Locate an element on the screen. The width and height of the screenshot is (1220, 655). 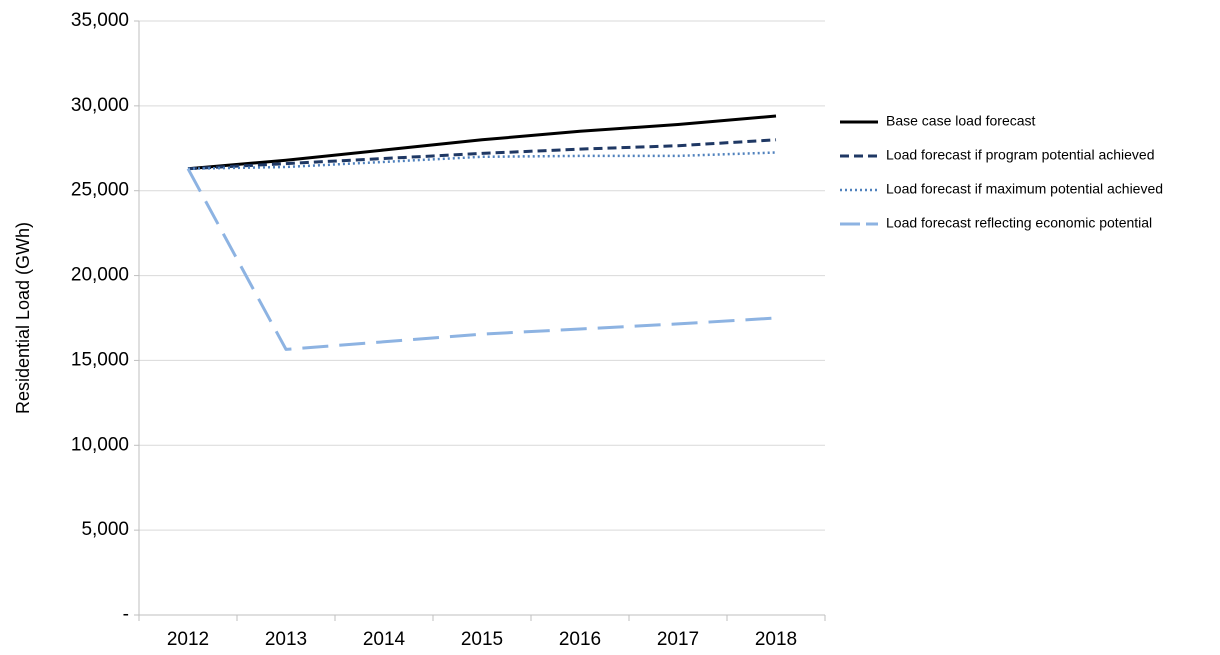
y-tick-label: 25,000 is located at coordinates (100, 190).